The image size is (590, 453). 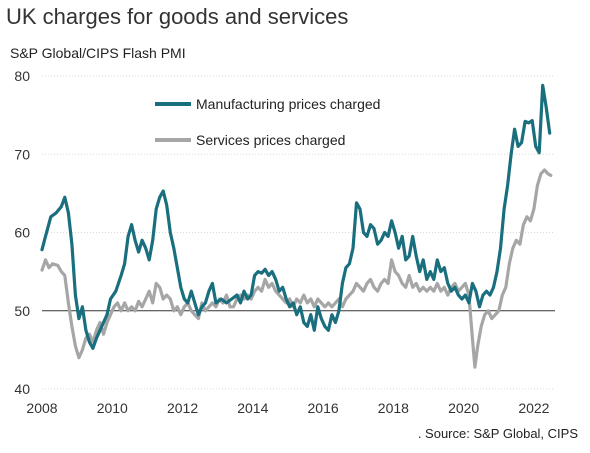 What do you see at coordinates (252, 408) in the screenshot?
I see `x-tick-label-2014: 2014` at bounding box center [252, 408].